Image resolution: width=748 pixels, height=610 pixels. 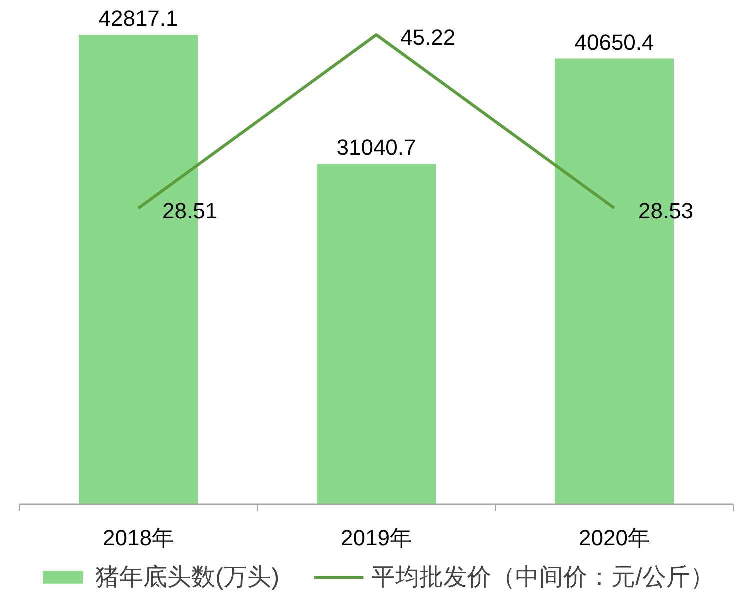 I want to click on legend-label: 猪年底头数(万头), so click(x=188, y=578).